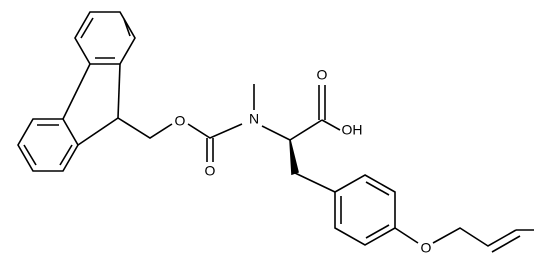 Image resolution: width=538 pixels, height=268 pixels. I want to click on atom-label: OH, so click(352, 130).